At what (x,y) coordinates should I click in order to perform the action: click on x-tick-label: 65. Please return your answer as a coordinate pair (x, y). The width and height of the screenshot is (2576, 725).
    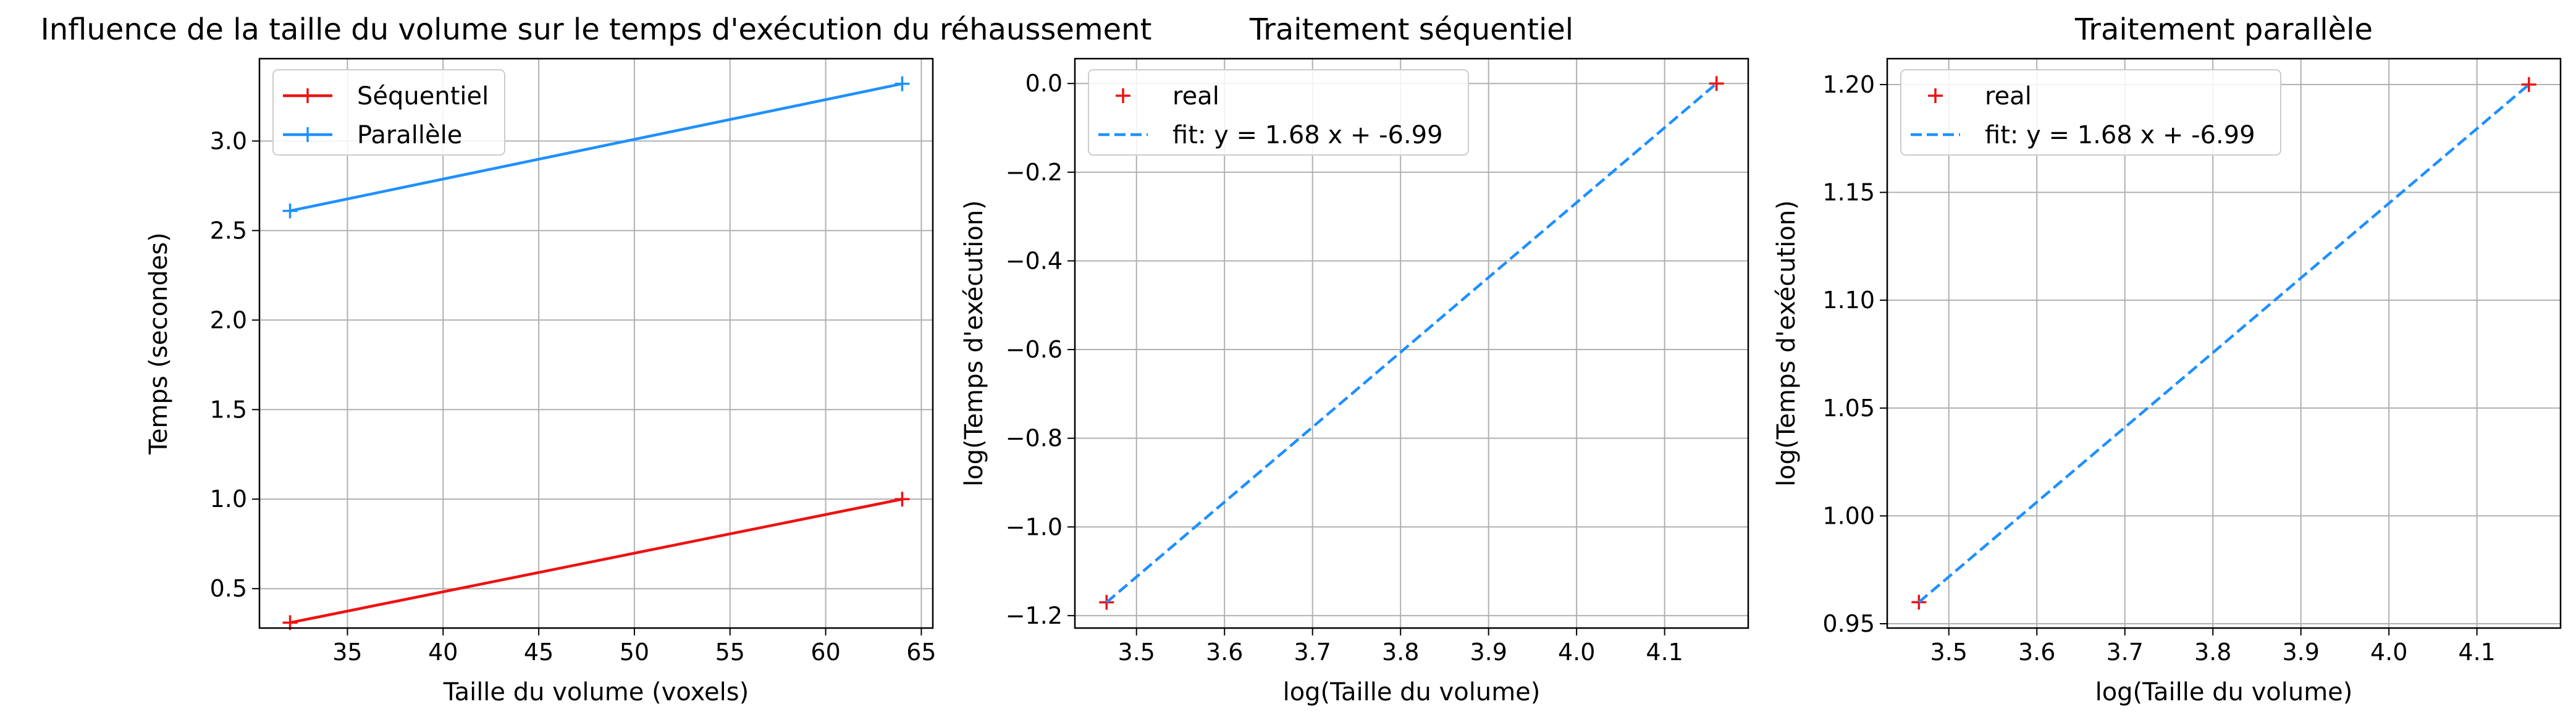
    Looking at the image, I should click on (921, 653).